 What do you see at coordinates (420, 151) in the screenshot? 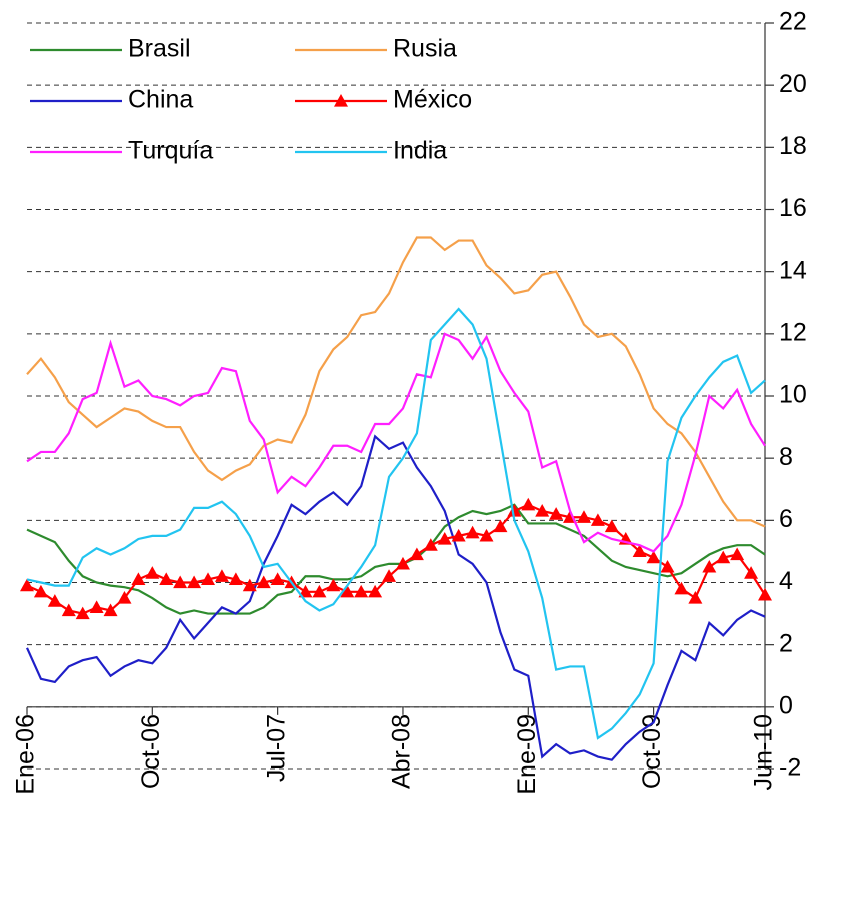
I see `legend-label: India` at bounding box center [420, 151].